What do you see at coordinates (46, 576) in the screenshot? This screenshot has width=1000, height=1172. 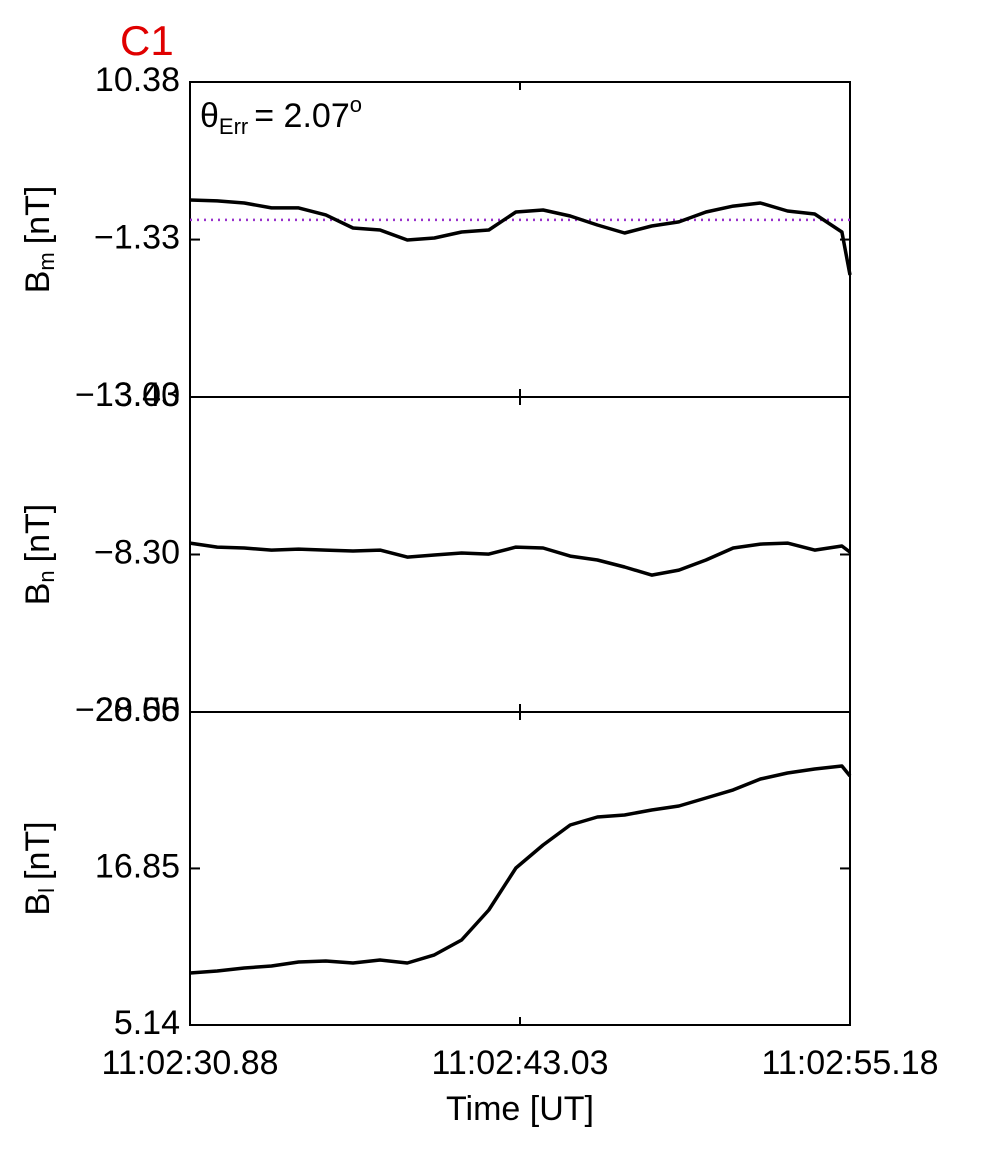 I see `y-label-subscript: n` at bounding box center [46, 576].